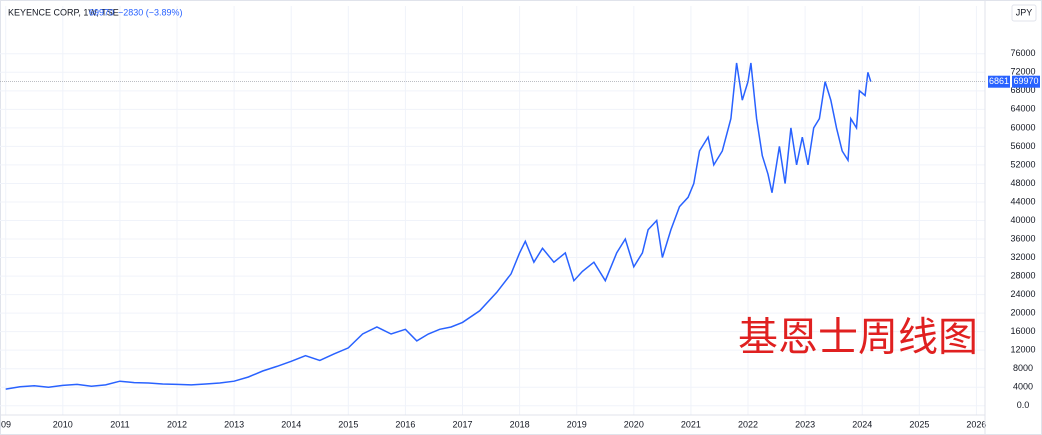  Describe the element at coordinates (1022, 53) in the screenshot. I see `y-tick-label: 76000` at that location.